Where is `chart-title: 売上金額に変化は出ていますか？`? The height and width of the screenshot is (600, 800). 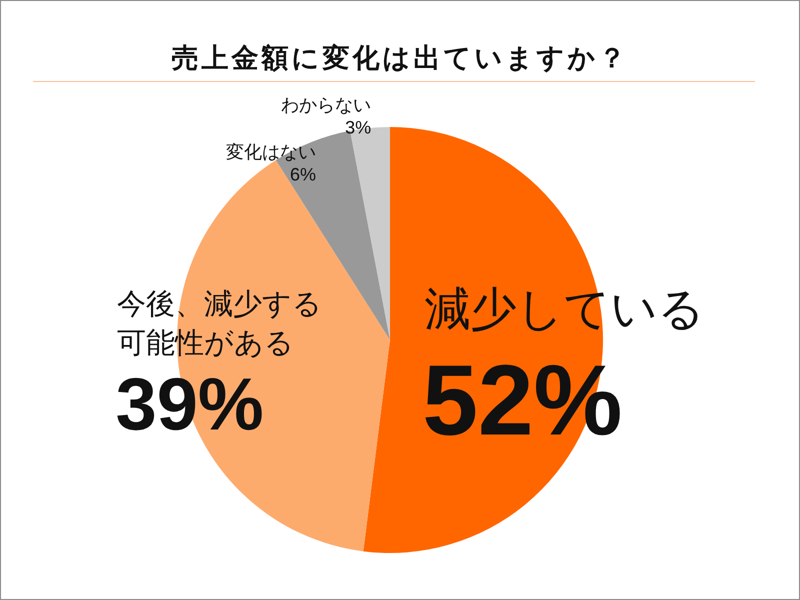 chart-title: 売上金額に変化は出ていますか？ is located at coordinates (400, 59).